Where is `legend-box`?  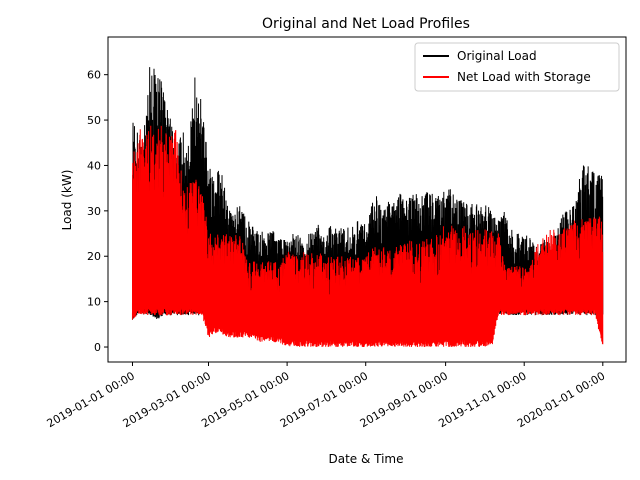
legend-box is located at coordinates (517, 67).